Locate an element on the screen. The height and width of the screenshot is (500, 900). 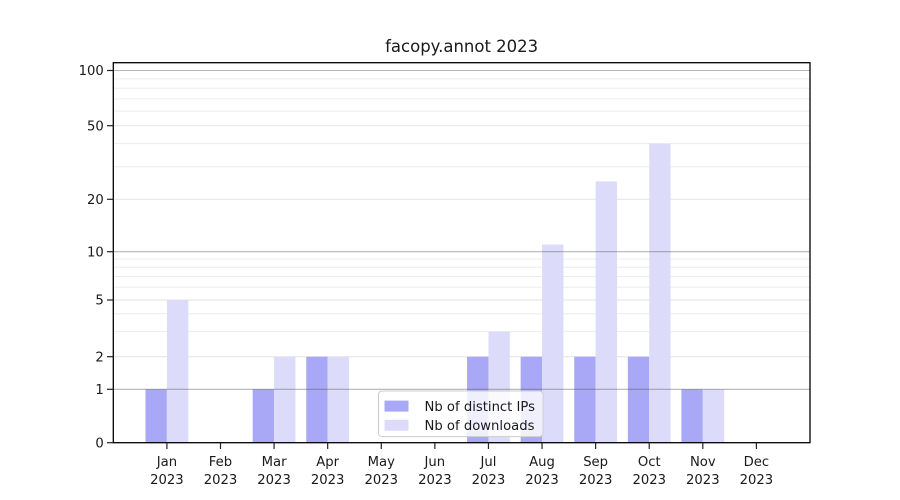
x-tick-label-year-apr: 2023 is located at coordinates (328, 480).